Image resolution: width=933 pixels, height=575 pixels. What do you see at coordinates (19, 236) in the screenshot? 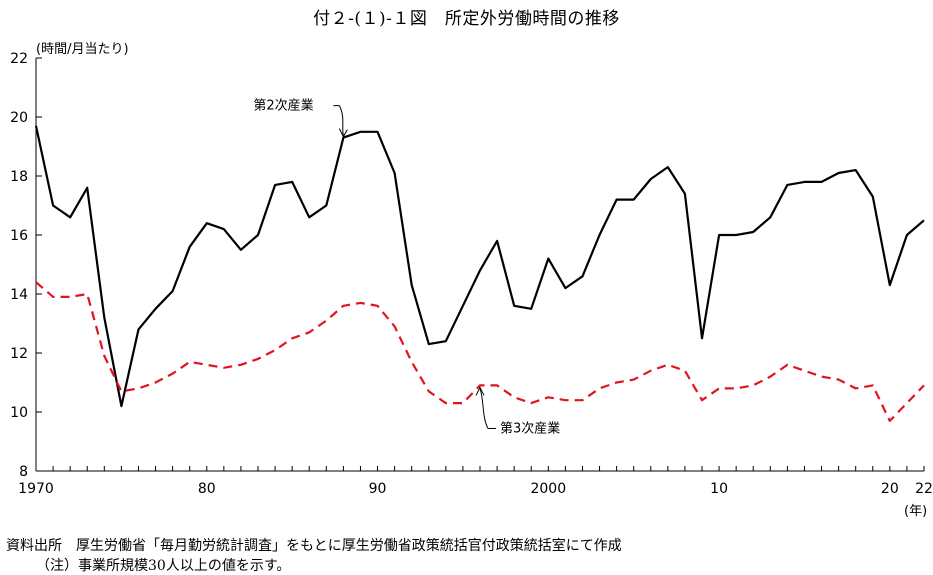
I see `y-tick-label: 16` at bounding box center [19, 236].